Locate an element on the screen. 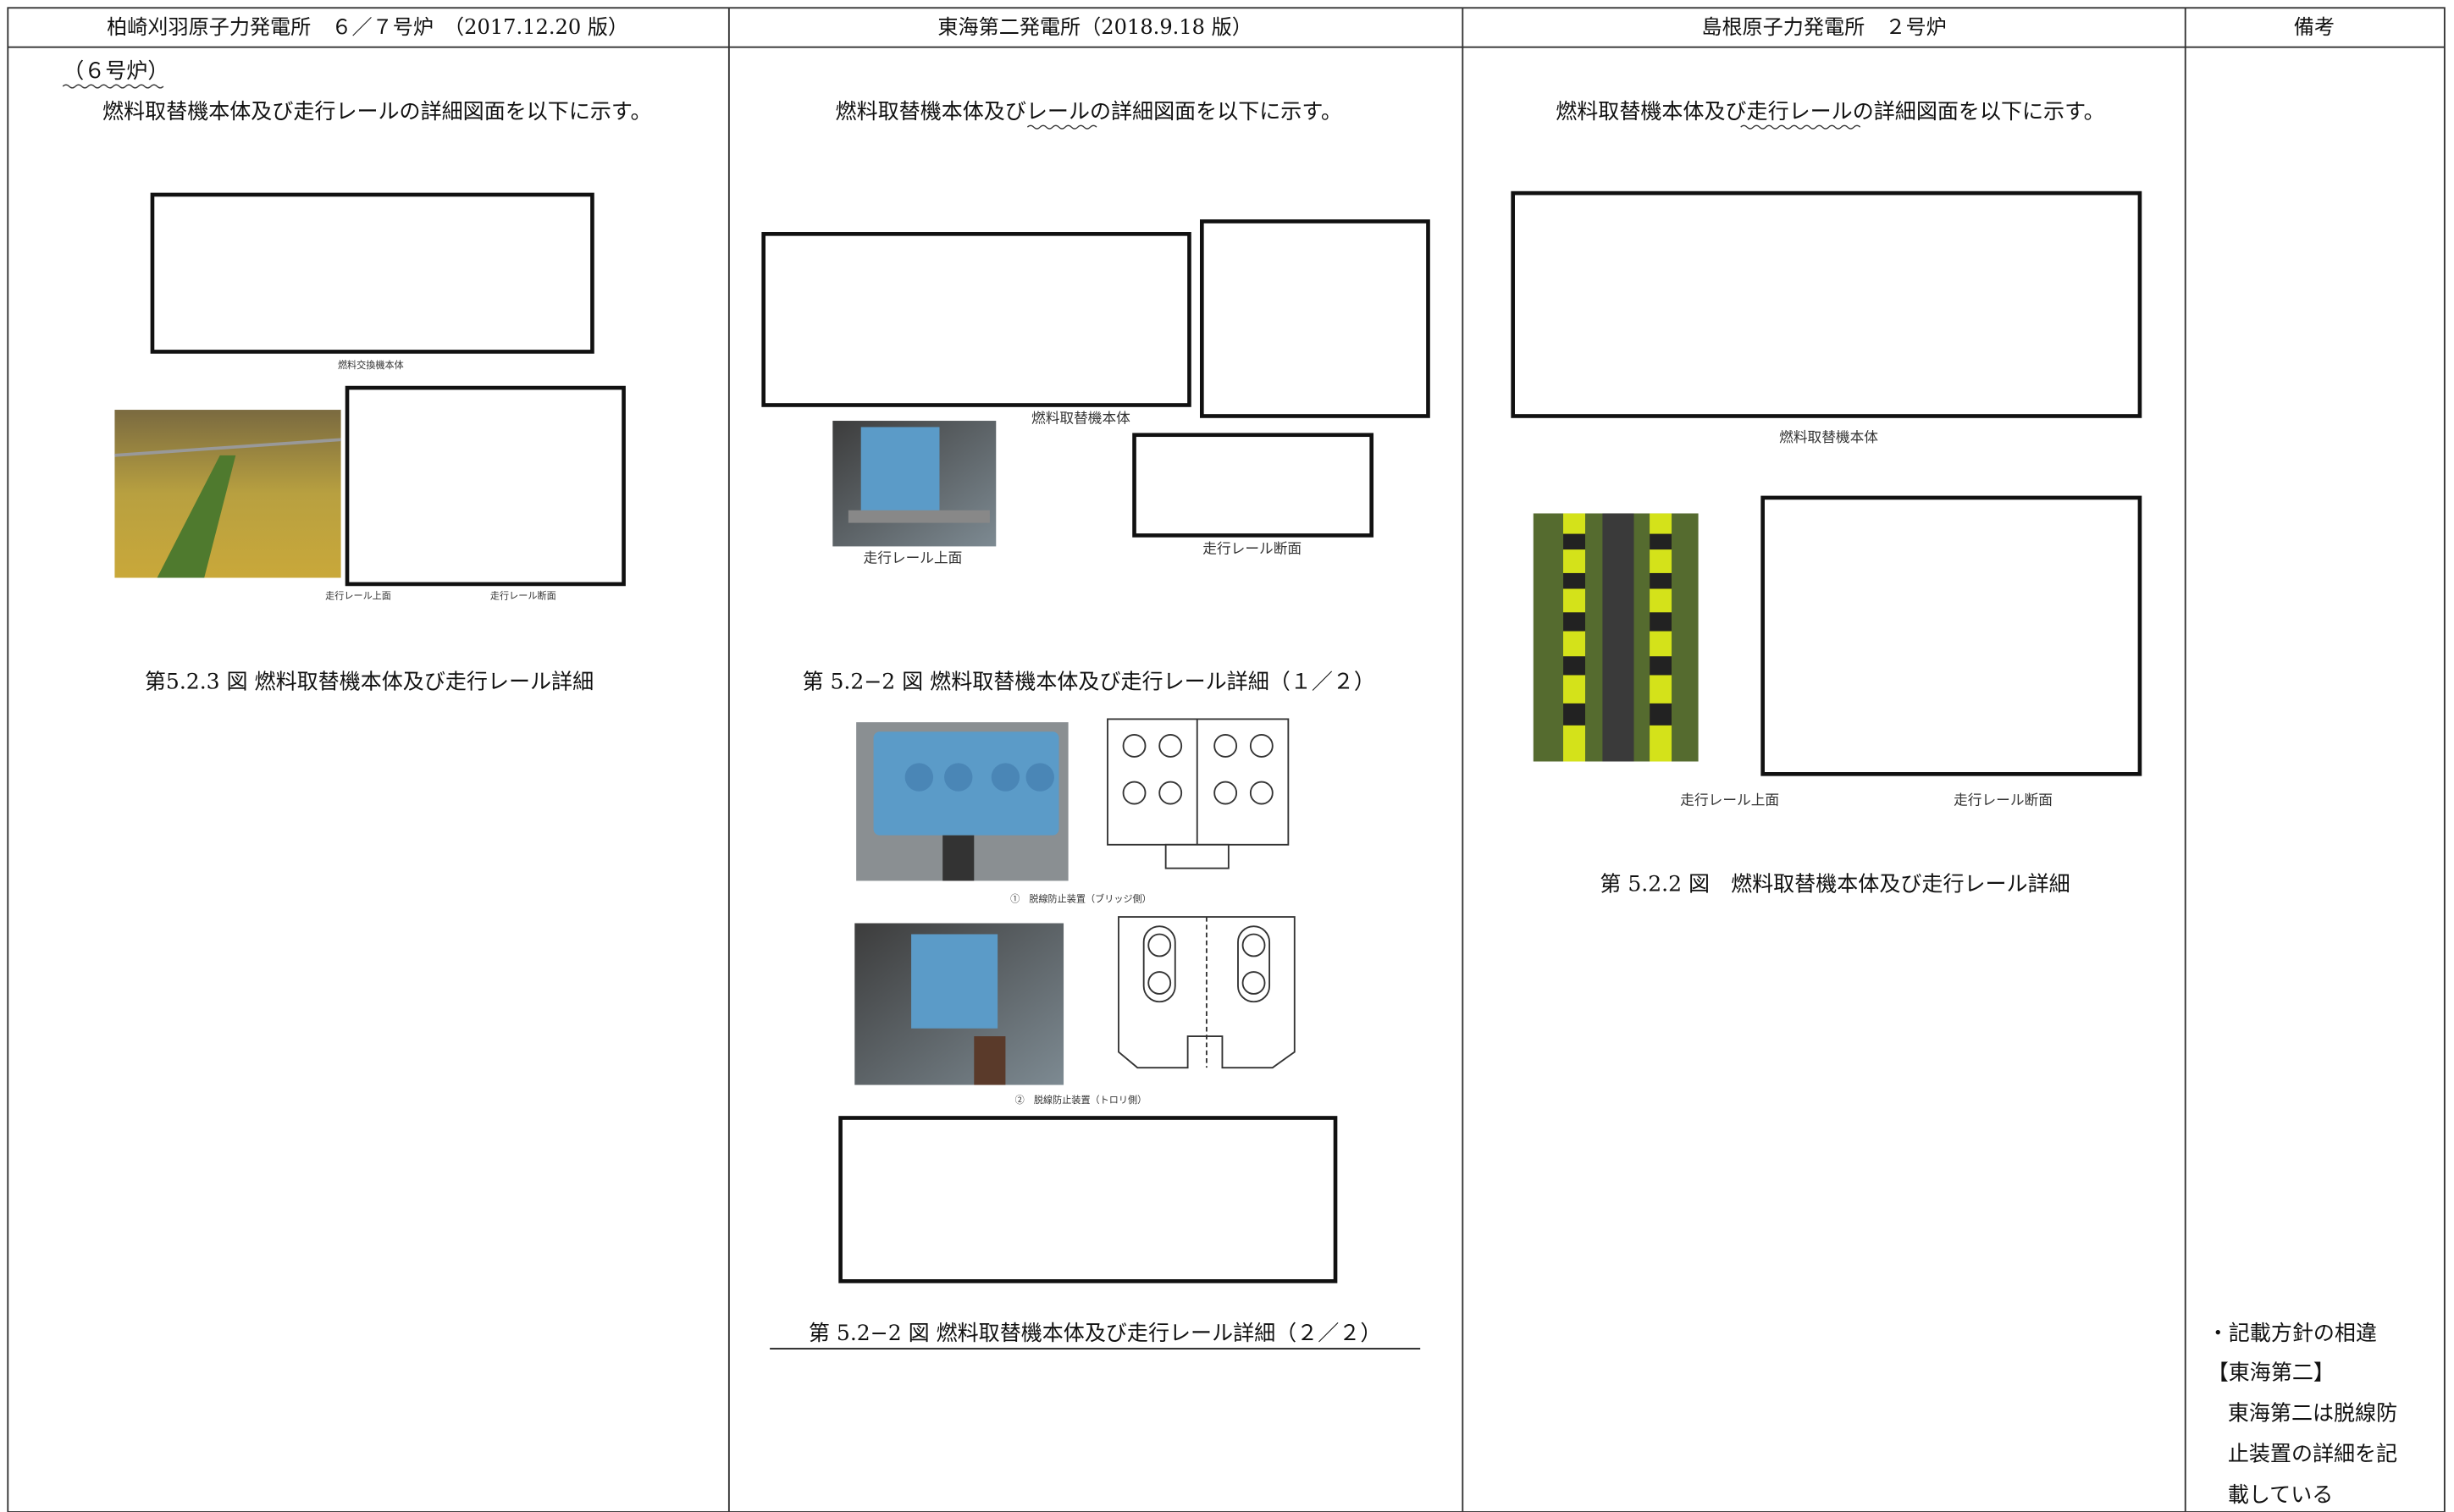 The width and height of the screenshot is (2454, 1512). header-cell: 東海第二発電所（2018.9.18 版） is located at coordinates (1094, 27).